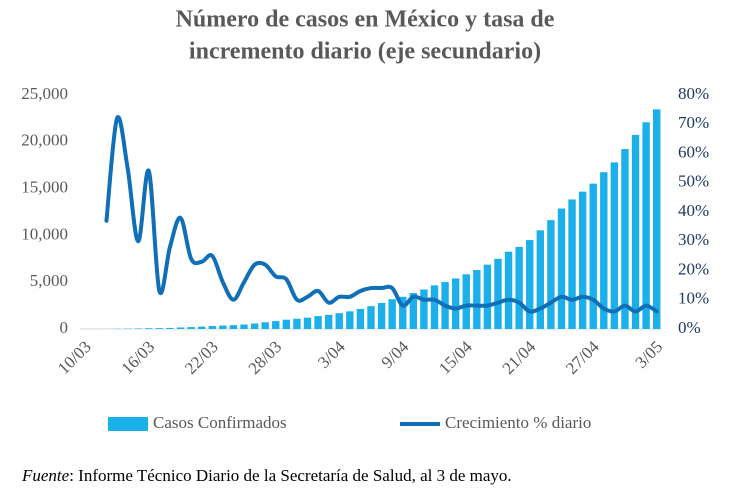  Describe the element at coordinates (128, 424) in the screenshot. I see `legend-swatch` at that location.